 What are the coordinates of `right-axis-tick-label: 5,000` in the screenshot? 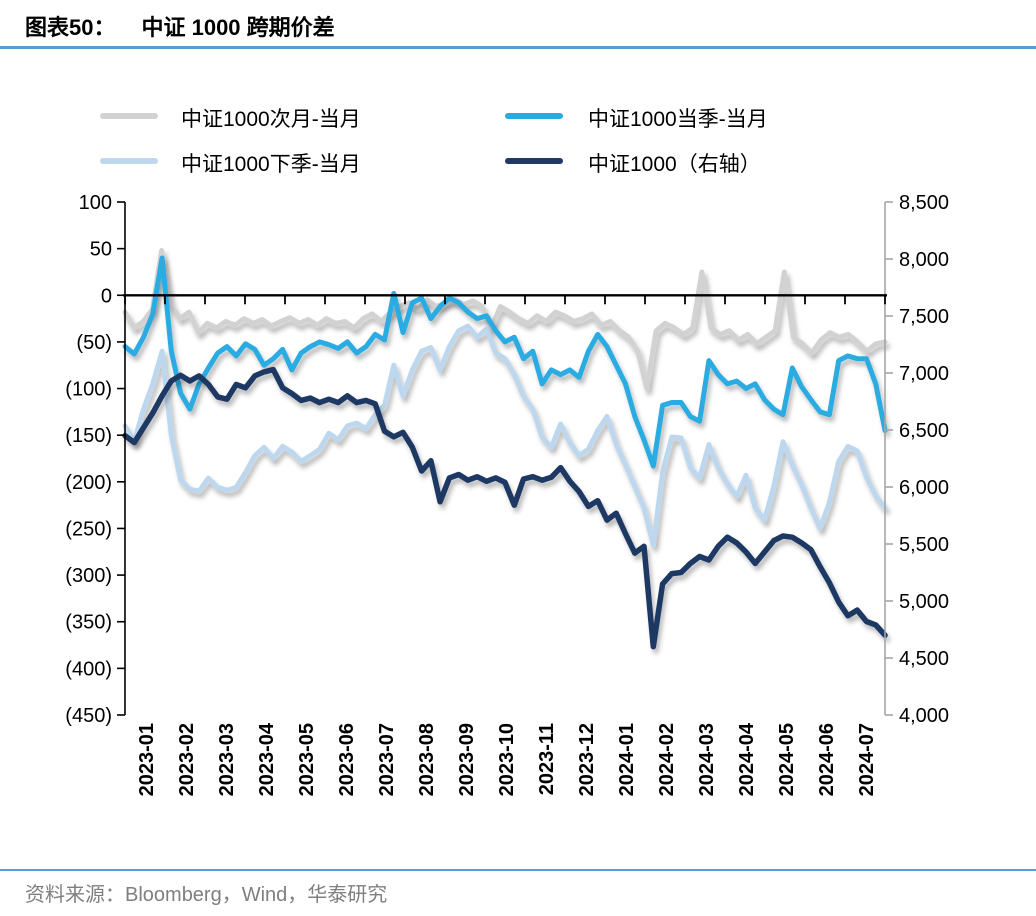 It's located at (924, 602).